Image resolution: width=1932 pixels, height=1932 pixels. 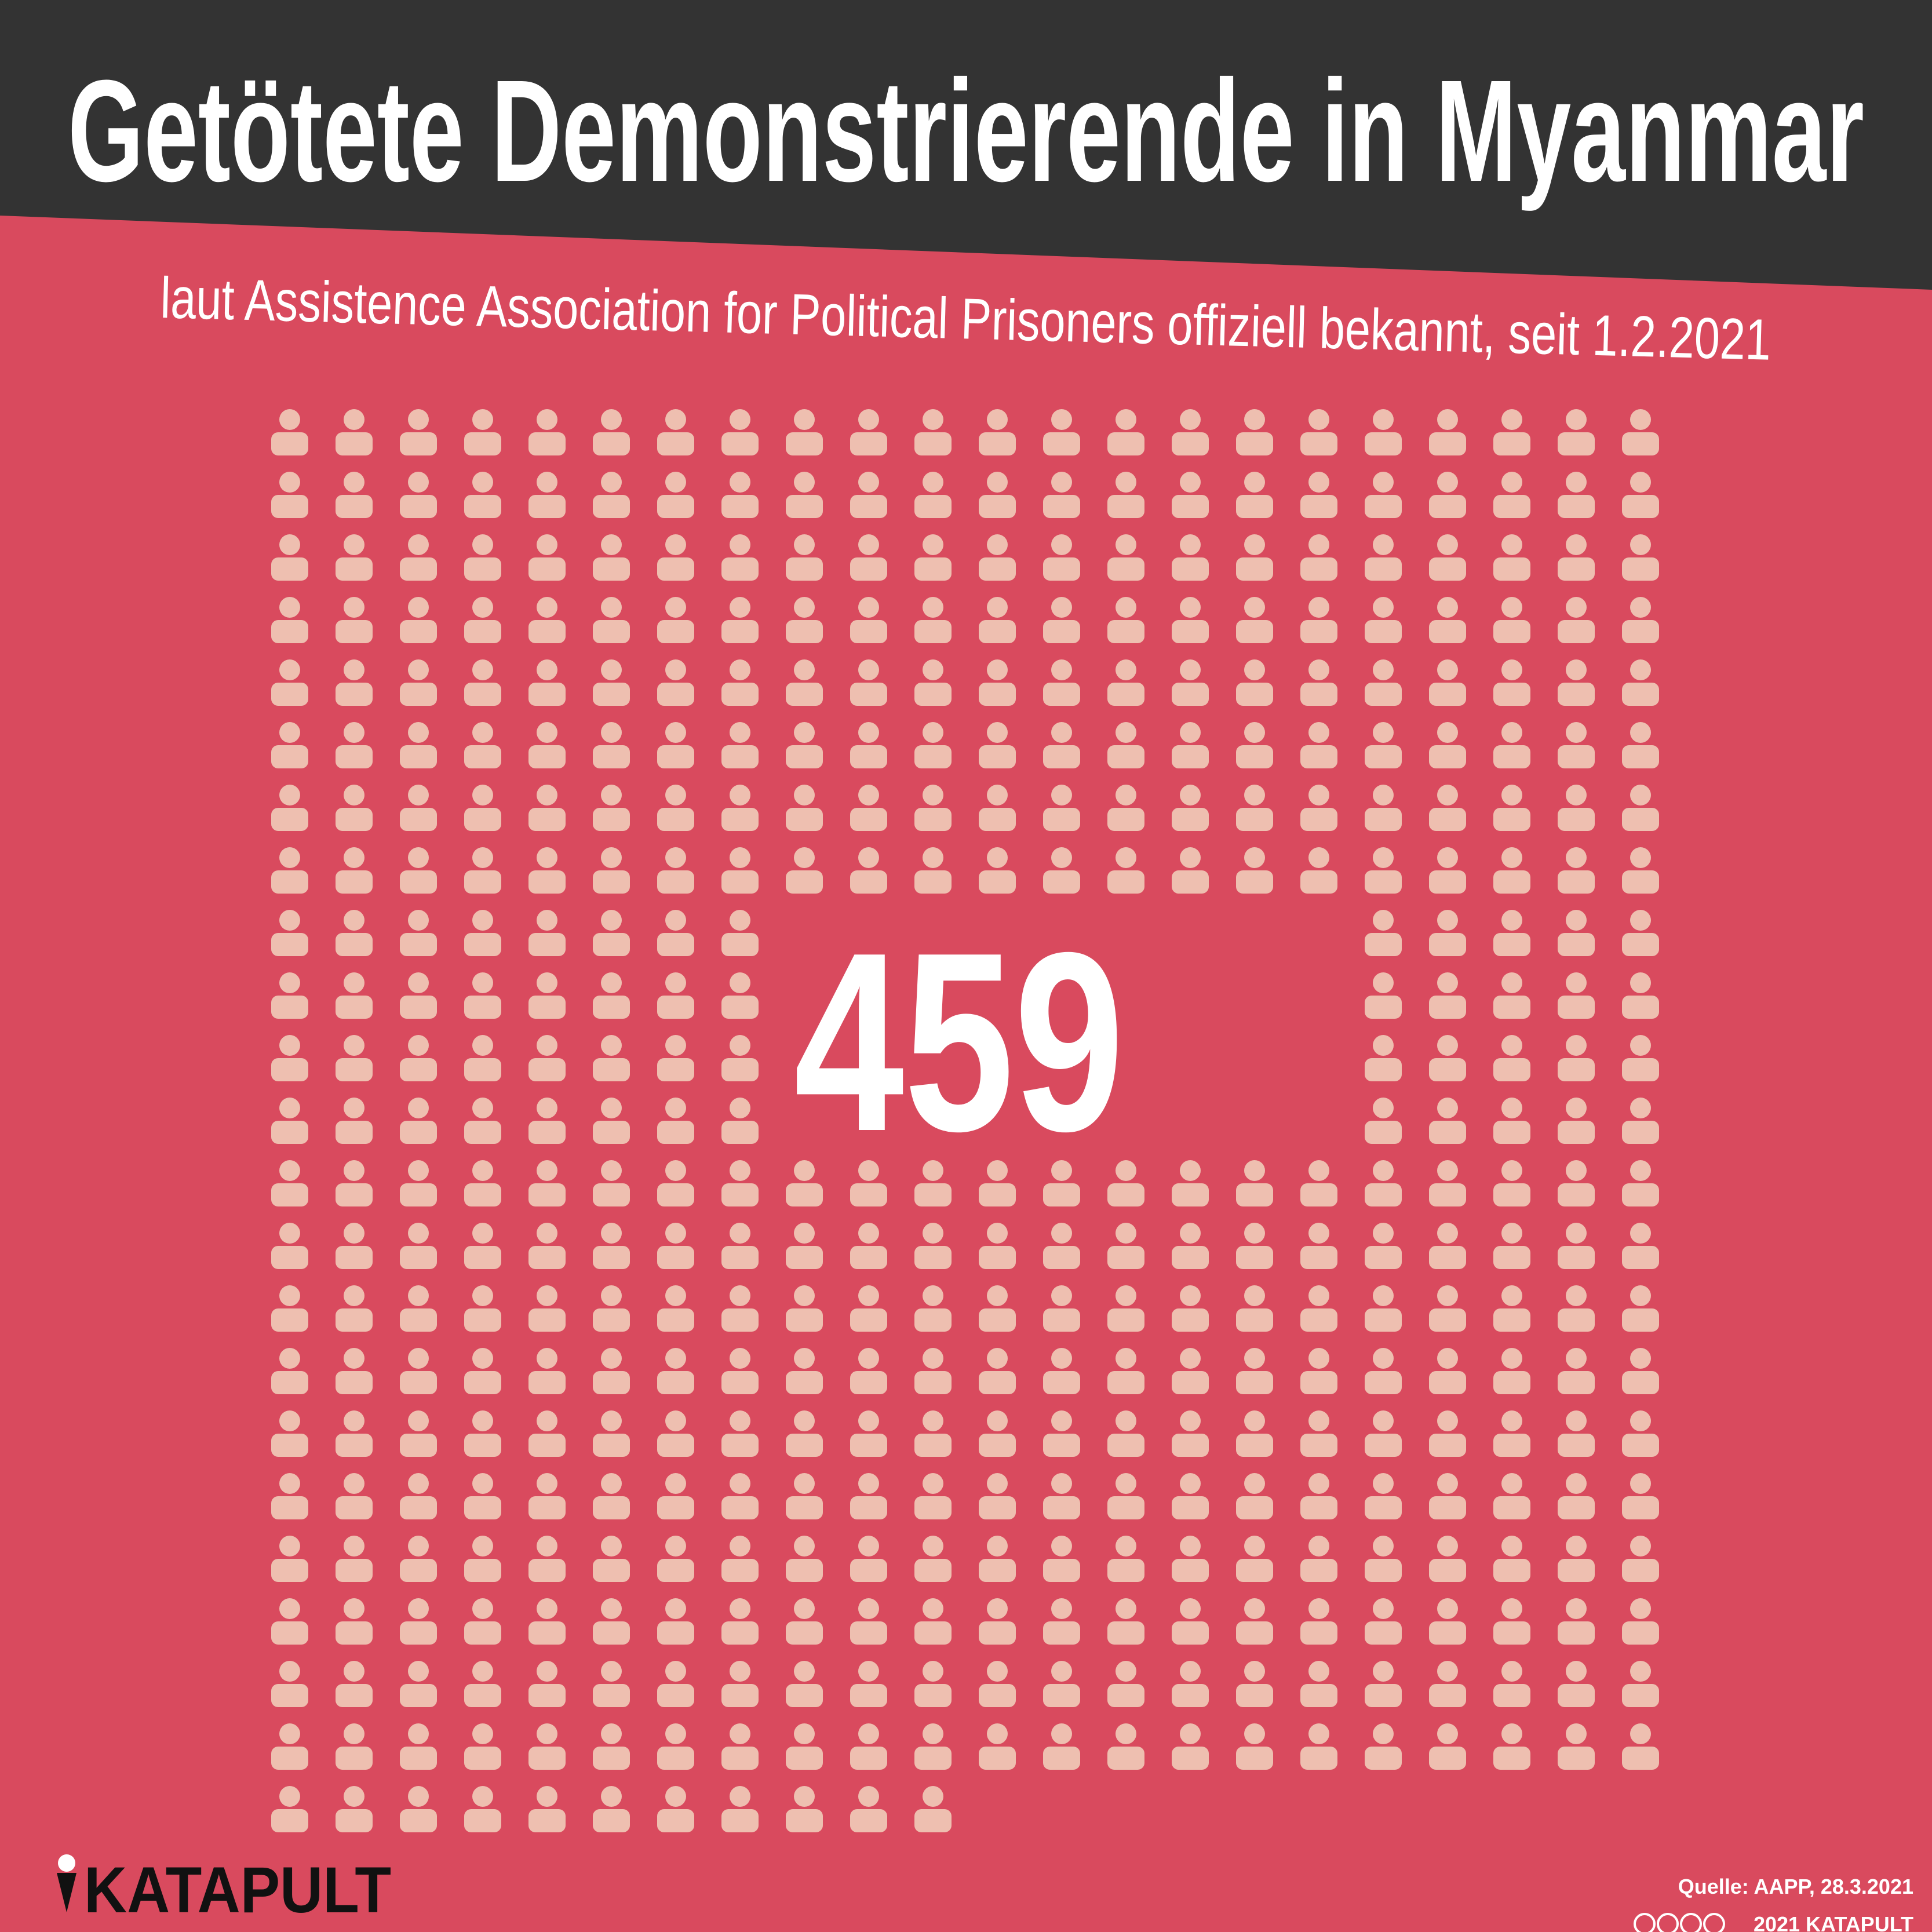 I want to click on source: Quelle: AAPP, 28.3.2021, so click(x=1795, y=1886).